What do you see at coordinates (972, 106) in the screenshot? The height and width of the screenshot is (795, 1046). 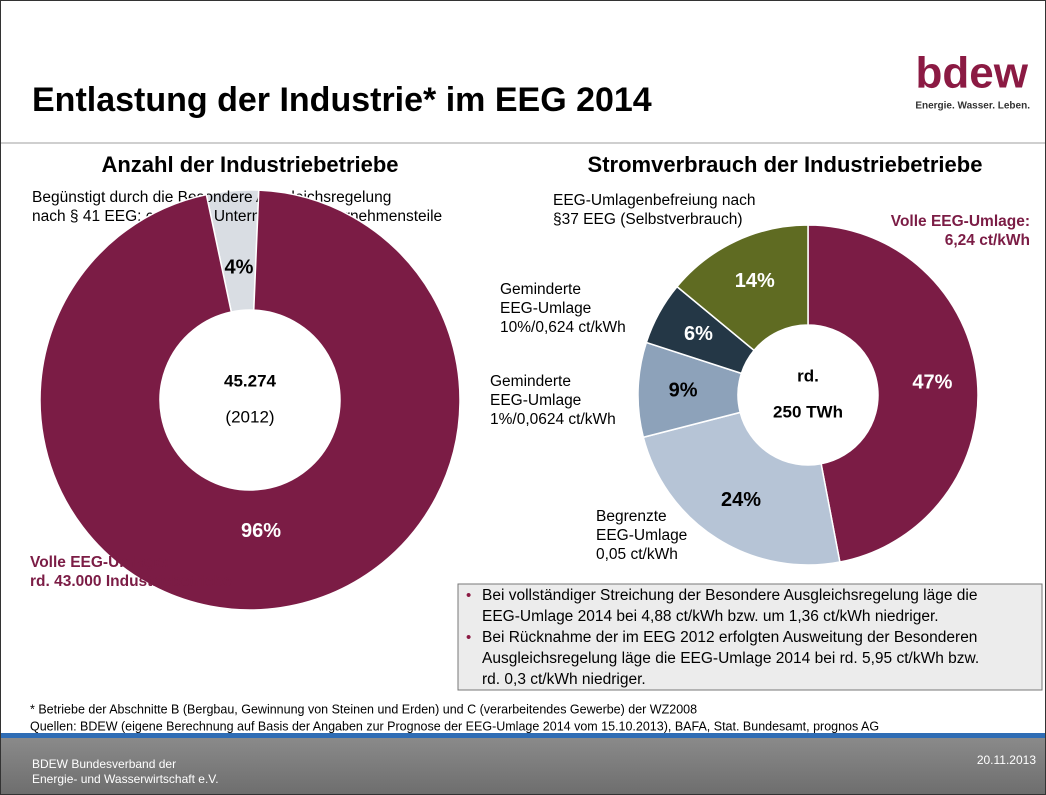 I see `logo-tagline: Energie. Wasser. Leben.` at bounding box center [972, 106].